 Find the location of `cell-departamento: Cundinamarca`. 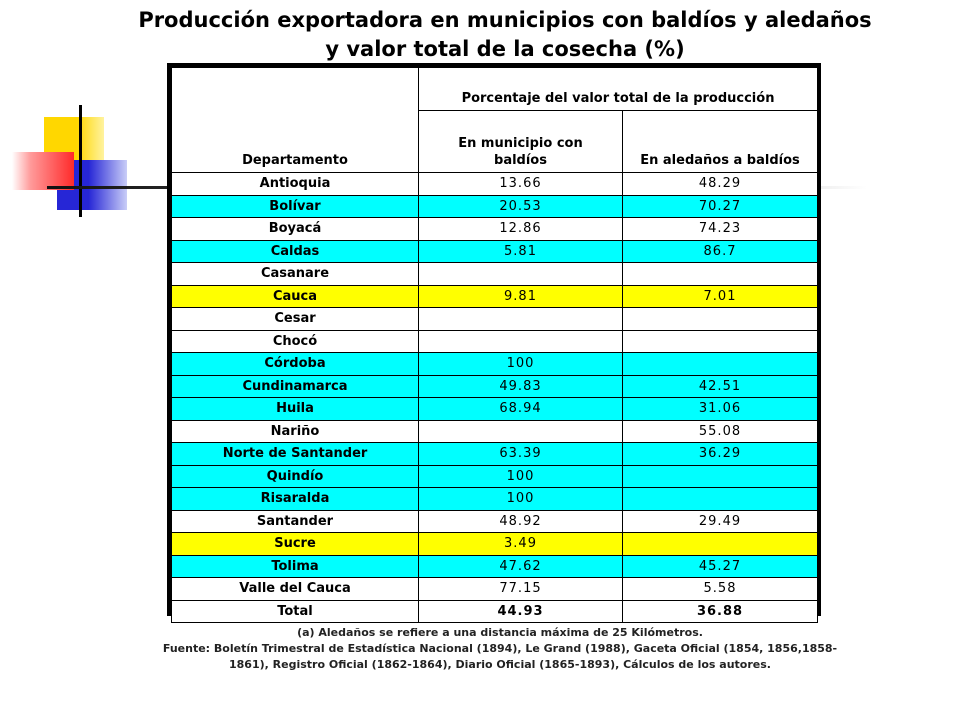

cell-departamento: Cundinamarca is located at coordinates (295, 386).